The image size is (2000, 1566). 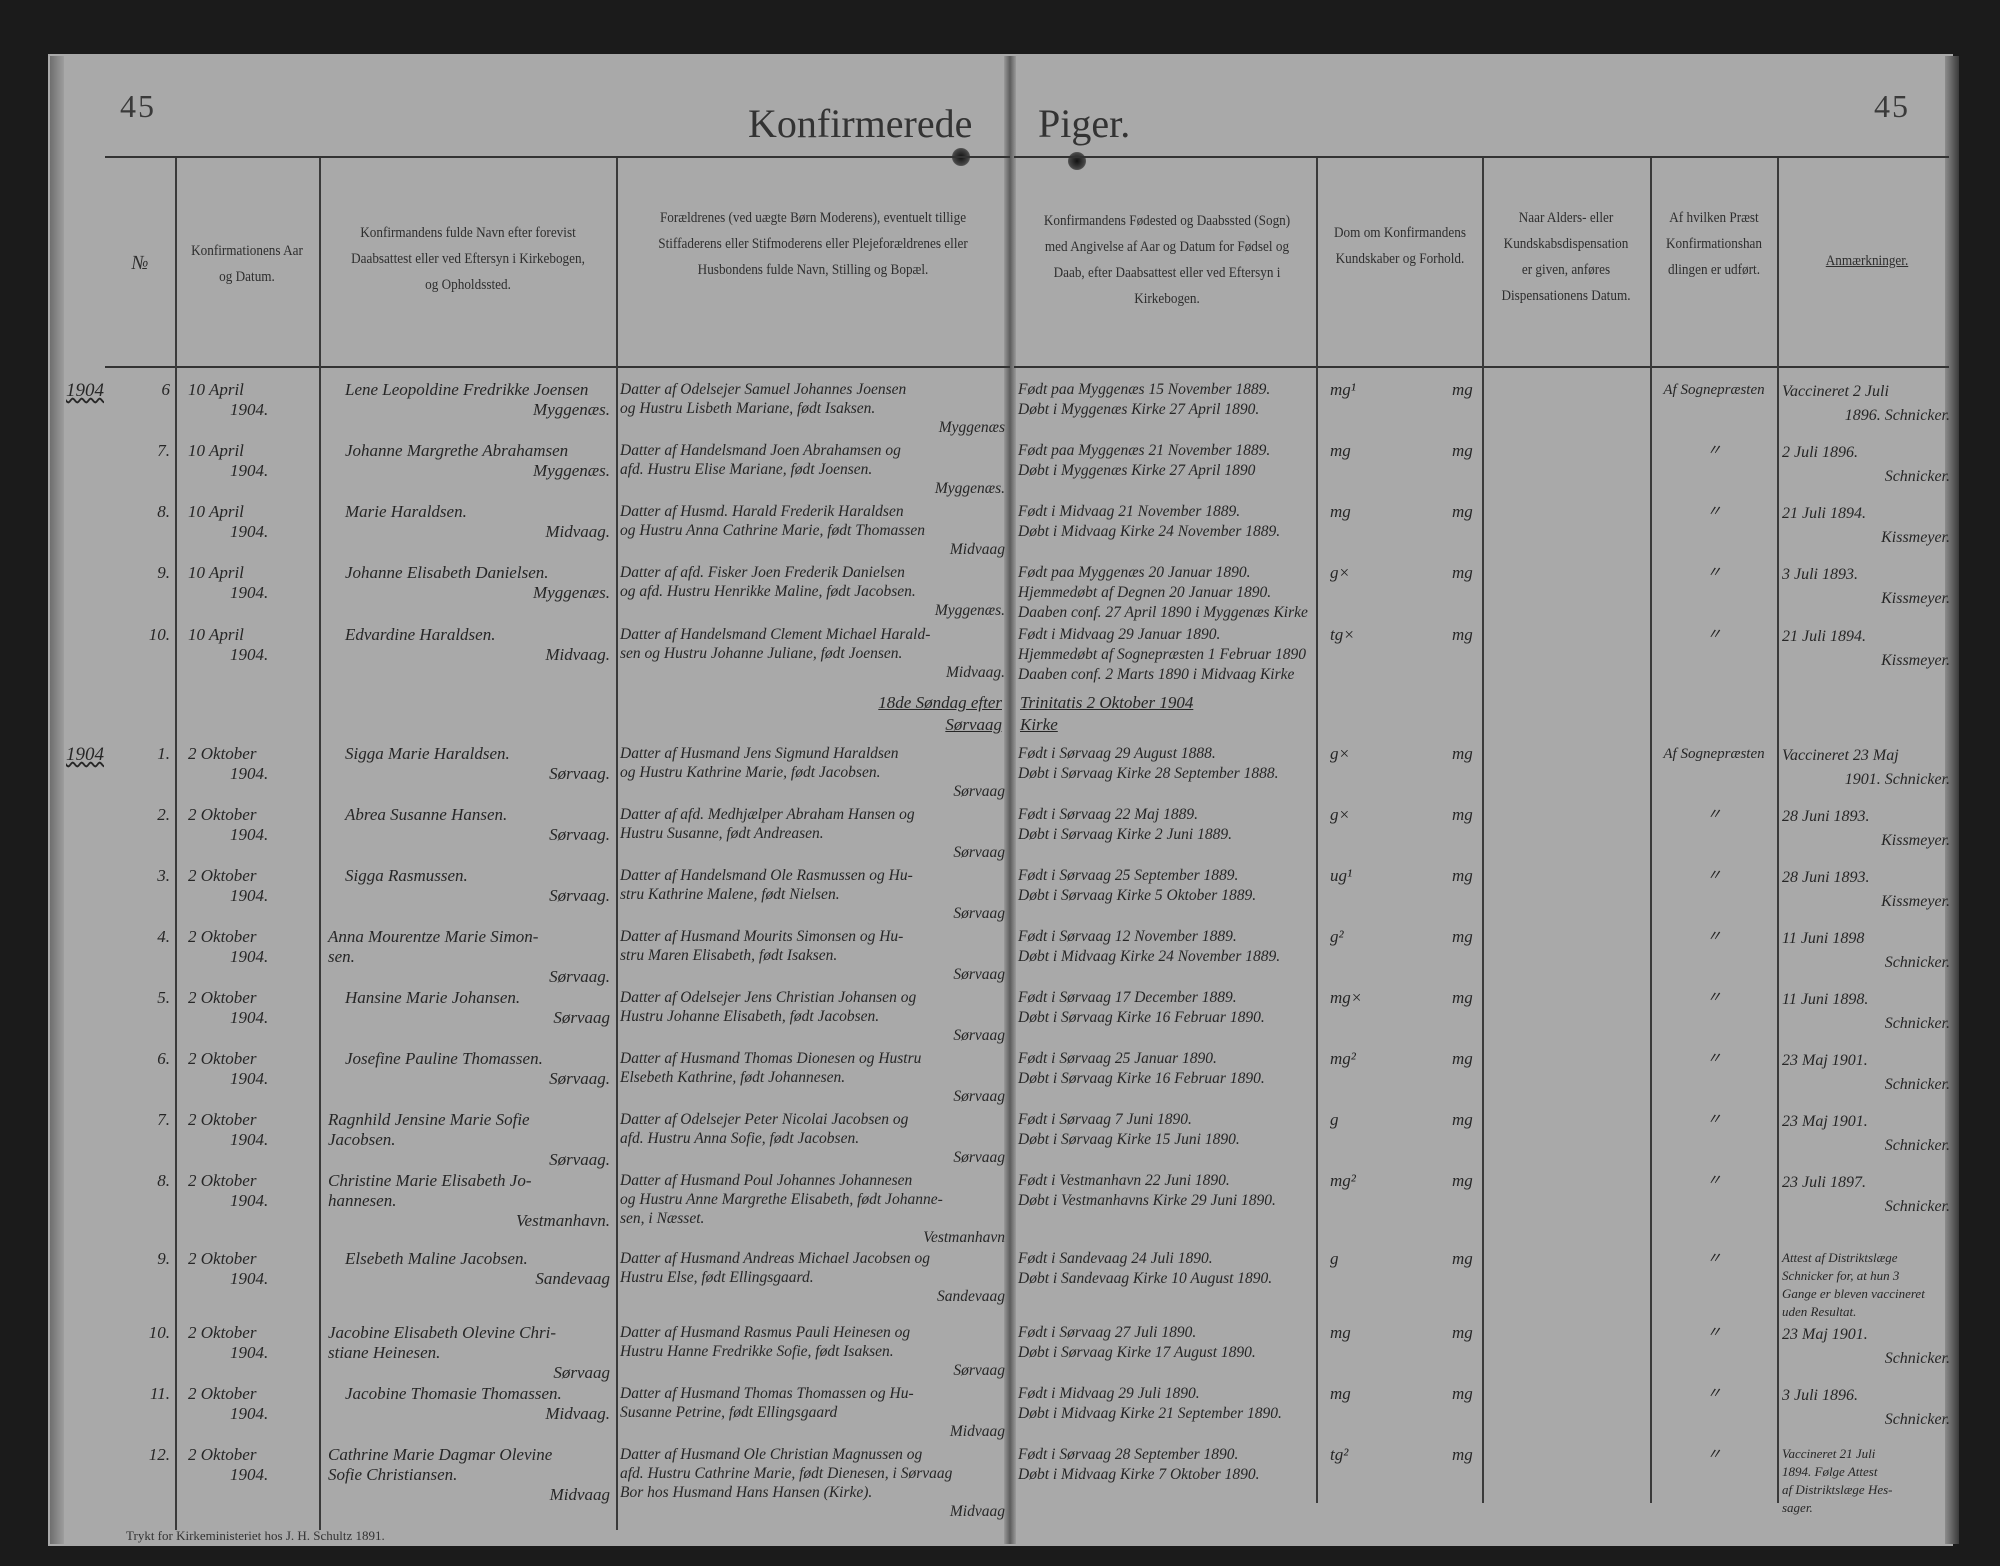 What do you see at coordinates (163, 1058) in the screenshot?
I see `entry-number: 6.` at bounding box center [163, 1058].